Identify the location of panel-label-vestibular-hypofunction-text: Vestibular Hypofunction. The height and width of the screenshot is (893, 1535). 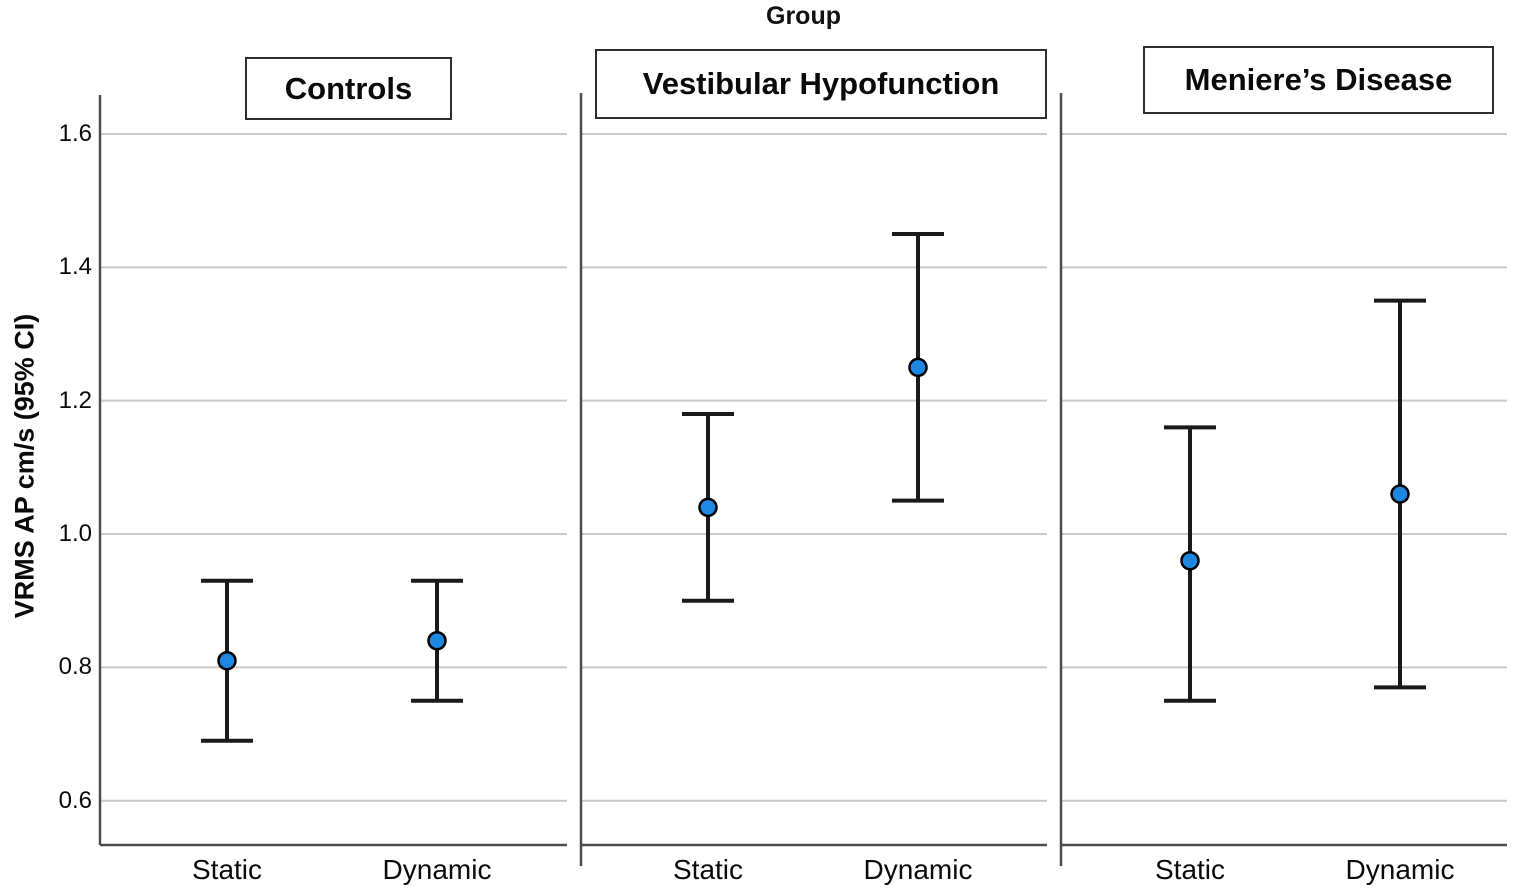
(821, 83).